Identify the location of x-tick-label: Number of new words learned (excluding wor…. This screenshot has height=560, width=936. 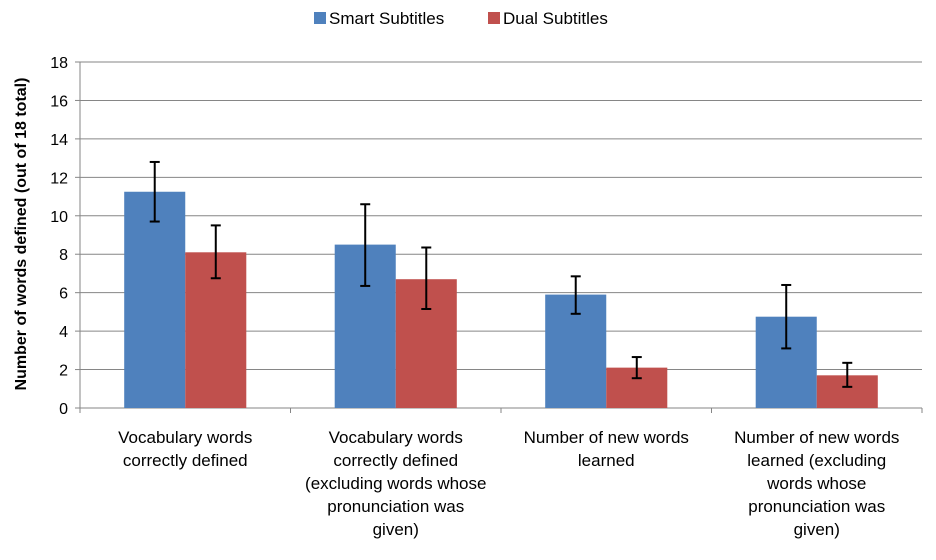
(816, 483).